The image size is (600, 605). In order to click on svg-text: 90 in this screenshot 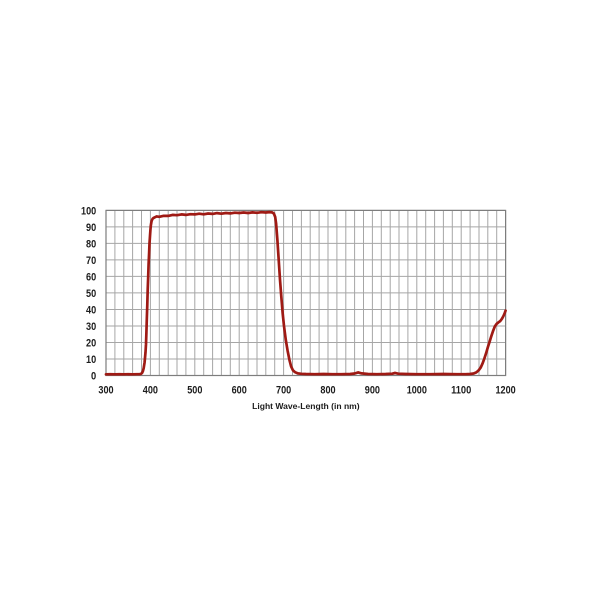, I will do `click(91, 228)`.